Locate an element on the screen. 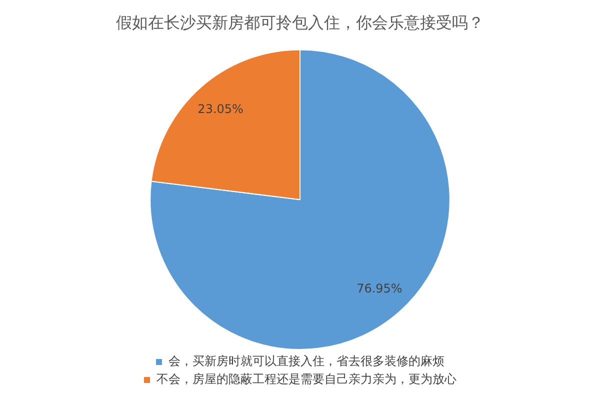 The image size is (600, 400). data-label: 76.95% is located at coordinates (379, 289).